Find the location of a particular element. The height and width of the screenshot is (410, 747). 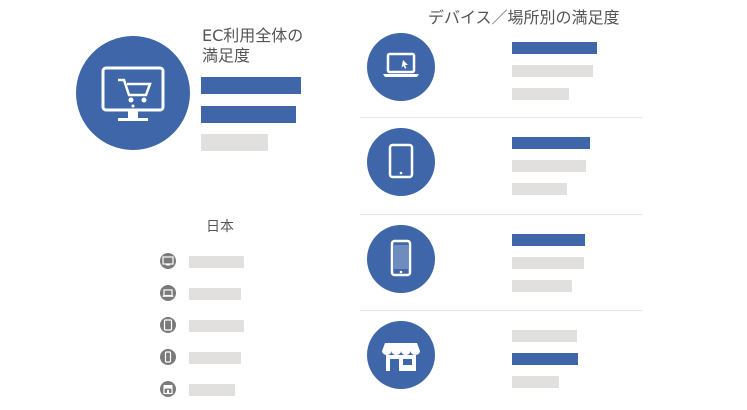

device-title: デバイス／場所別の満足度 is located at coordinates (524, 17).